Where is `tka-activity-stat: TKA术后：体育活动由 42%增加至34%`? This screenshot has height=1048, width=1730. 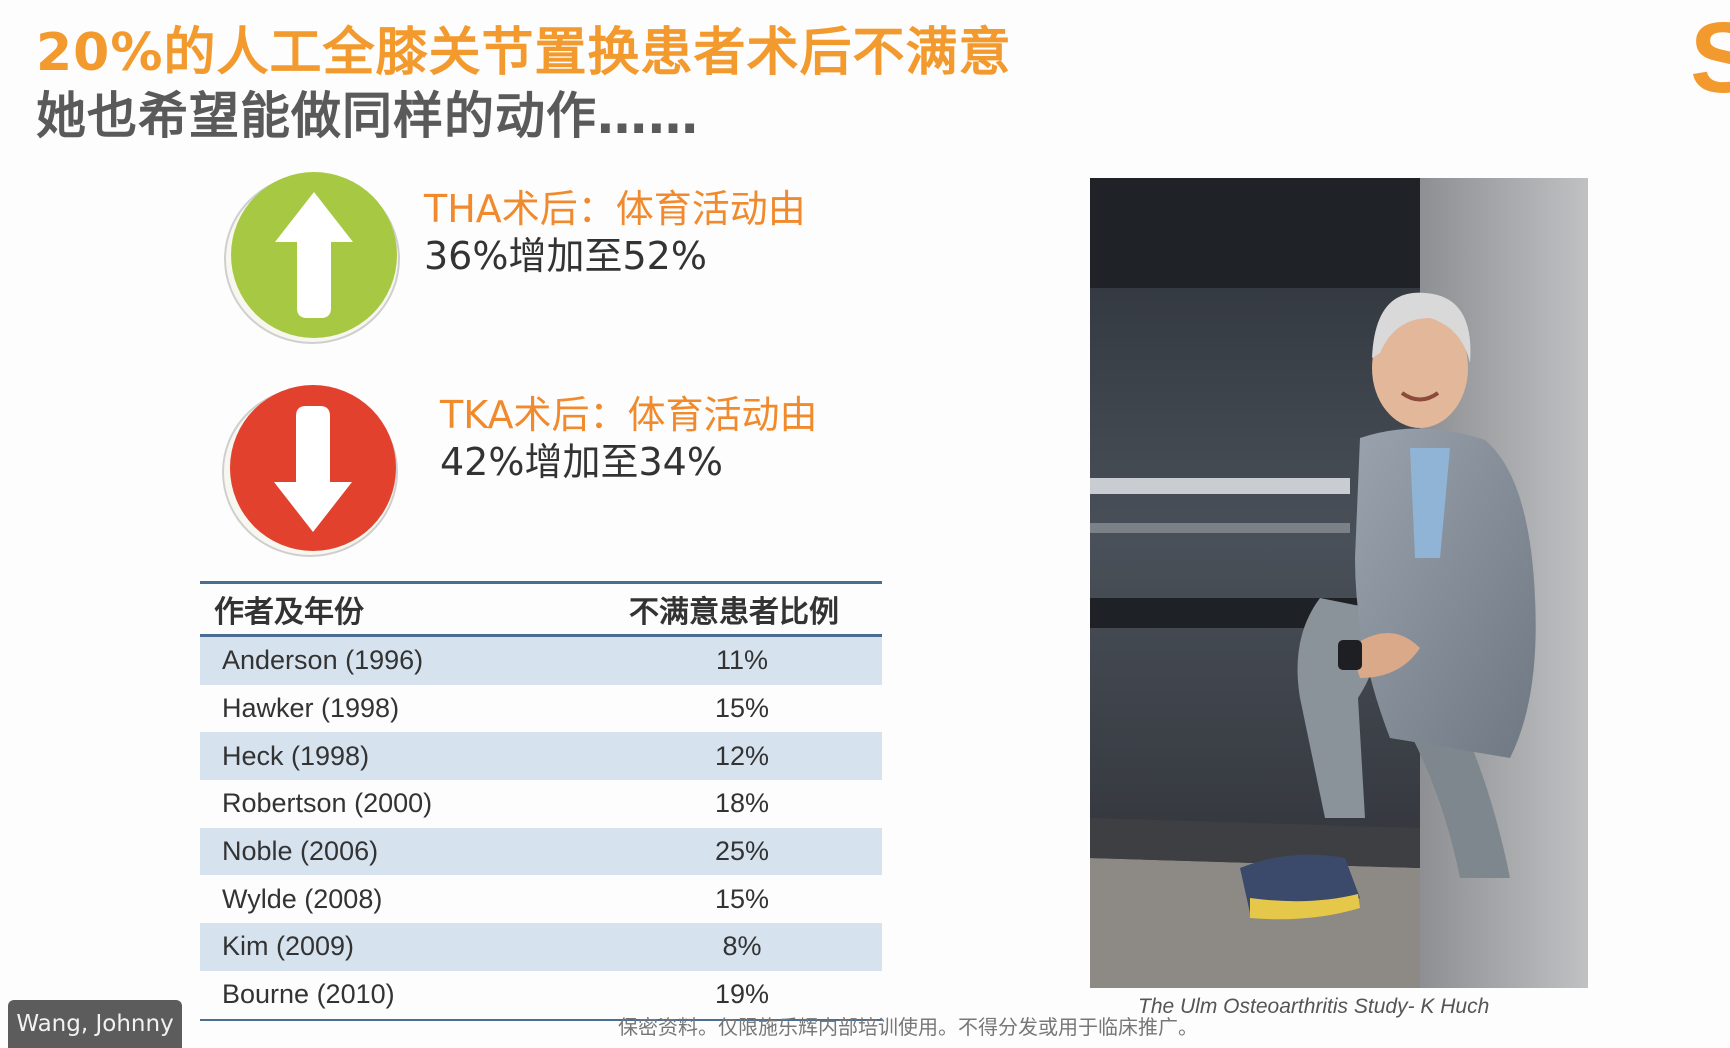
tka-activity-stat: TKA术后：体育活动由 42%增加至34% is located at coordinates (628, 439).